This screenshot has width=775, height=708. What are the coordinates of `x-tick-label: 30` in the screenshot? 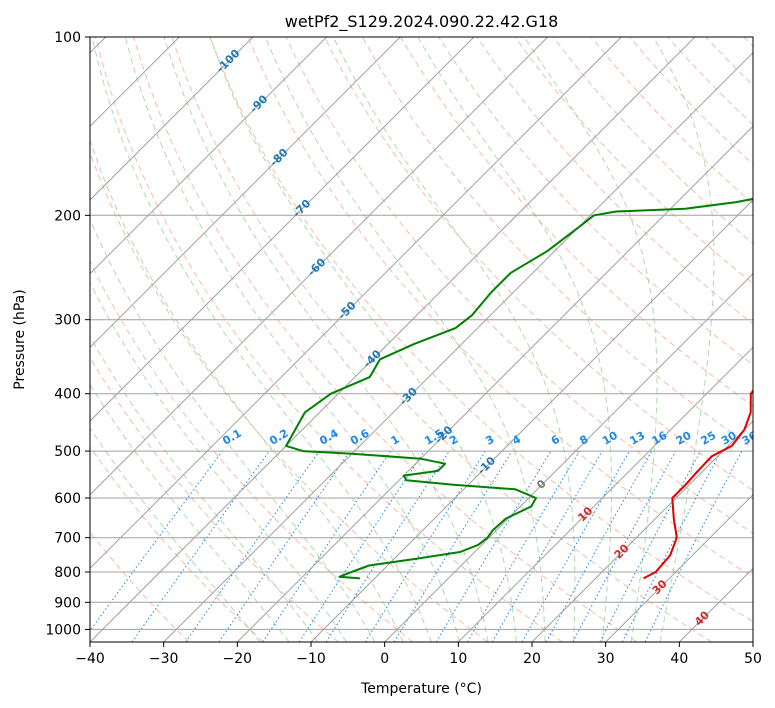 It's located at (606, 659).